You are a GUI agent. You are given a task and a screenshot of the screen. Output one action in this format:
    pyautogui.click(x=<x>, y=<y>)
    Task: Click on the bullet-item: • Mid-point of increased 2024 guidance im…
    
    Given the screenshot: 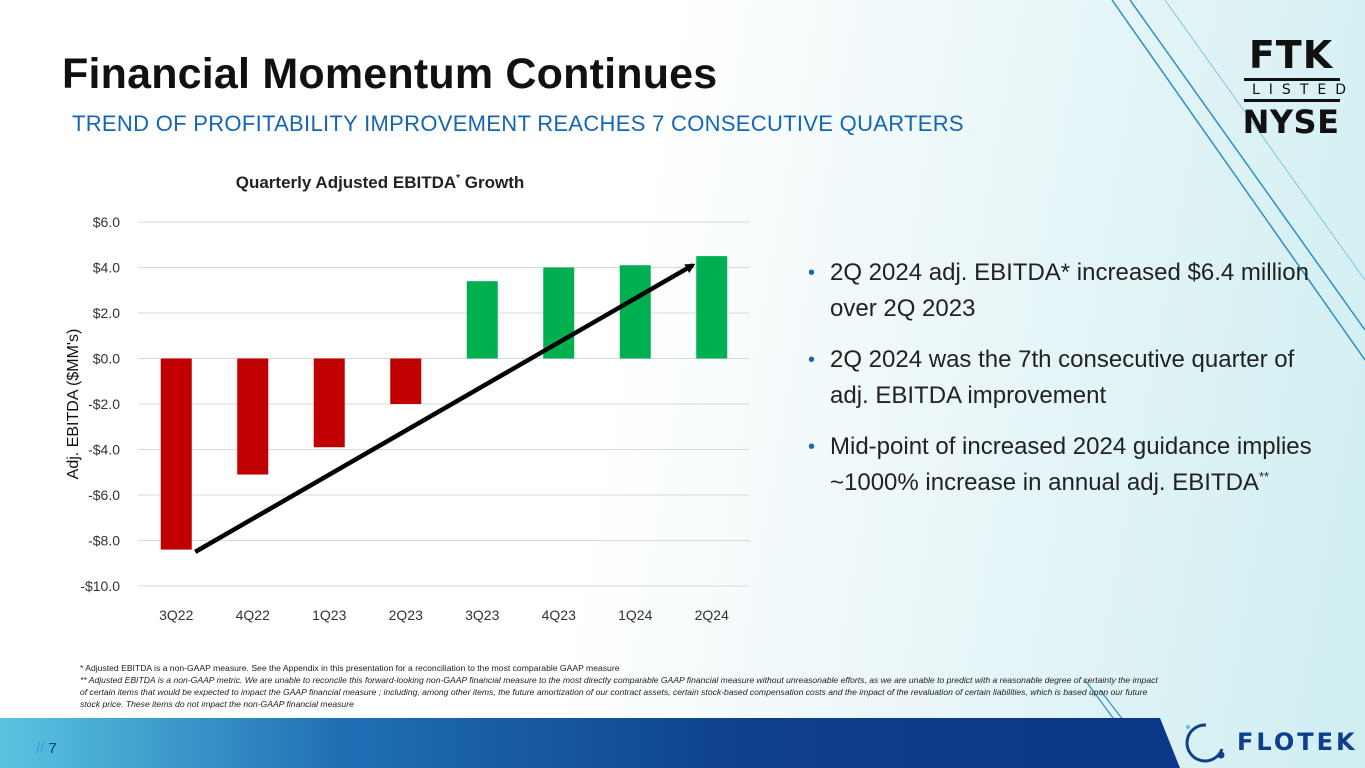 What is the action you would take?
    pyautogui.click(x=1068, y=465)
    